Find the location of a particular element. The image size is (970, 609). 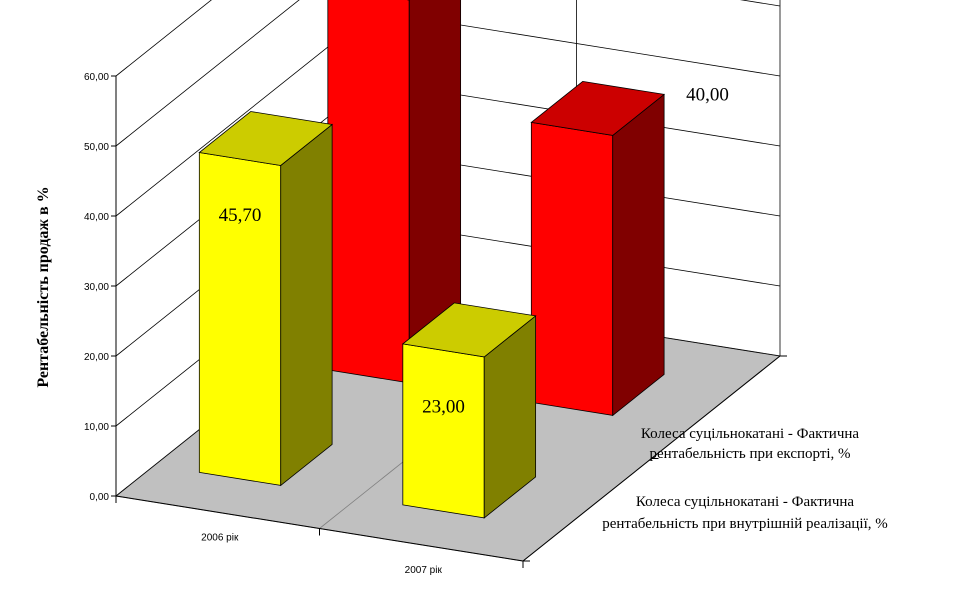

data-label-export-1: 40,00 is located at coordinates (707, 94).